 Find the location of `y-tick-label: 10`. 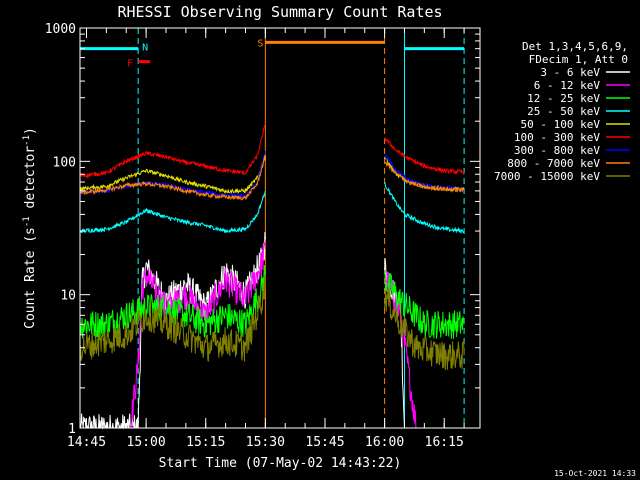

y-tick-label: 10 is located at coordinates (68, 296).